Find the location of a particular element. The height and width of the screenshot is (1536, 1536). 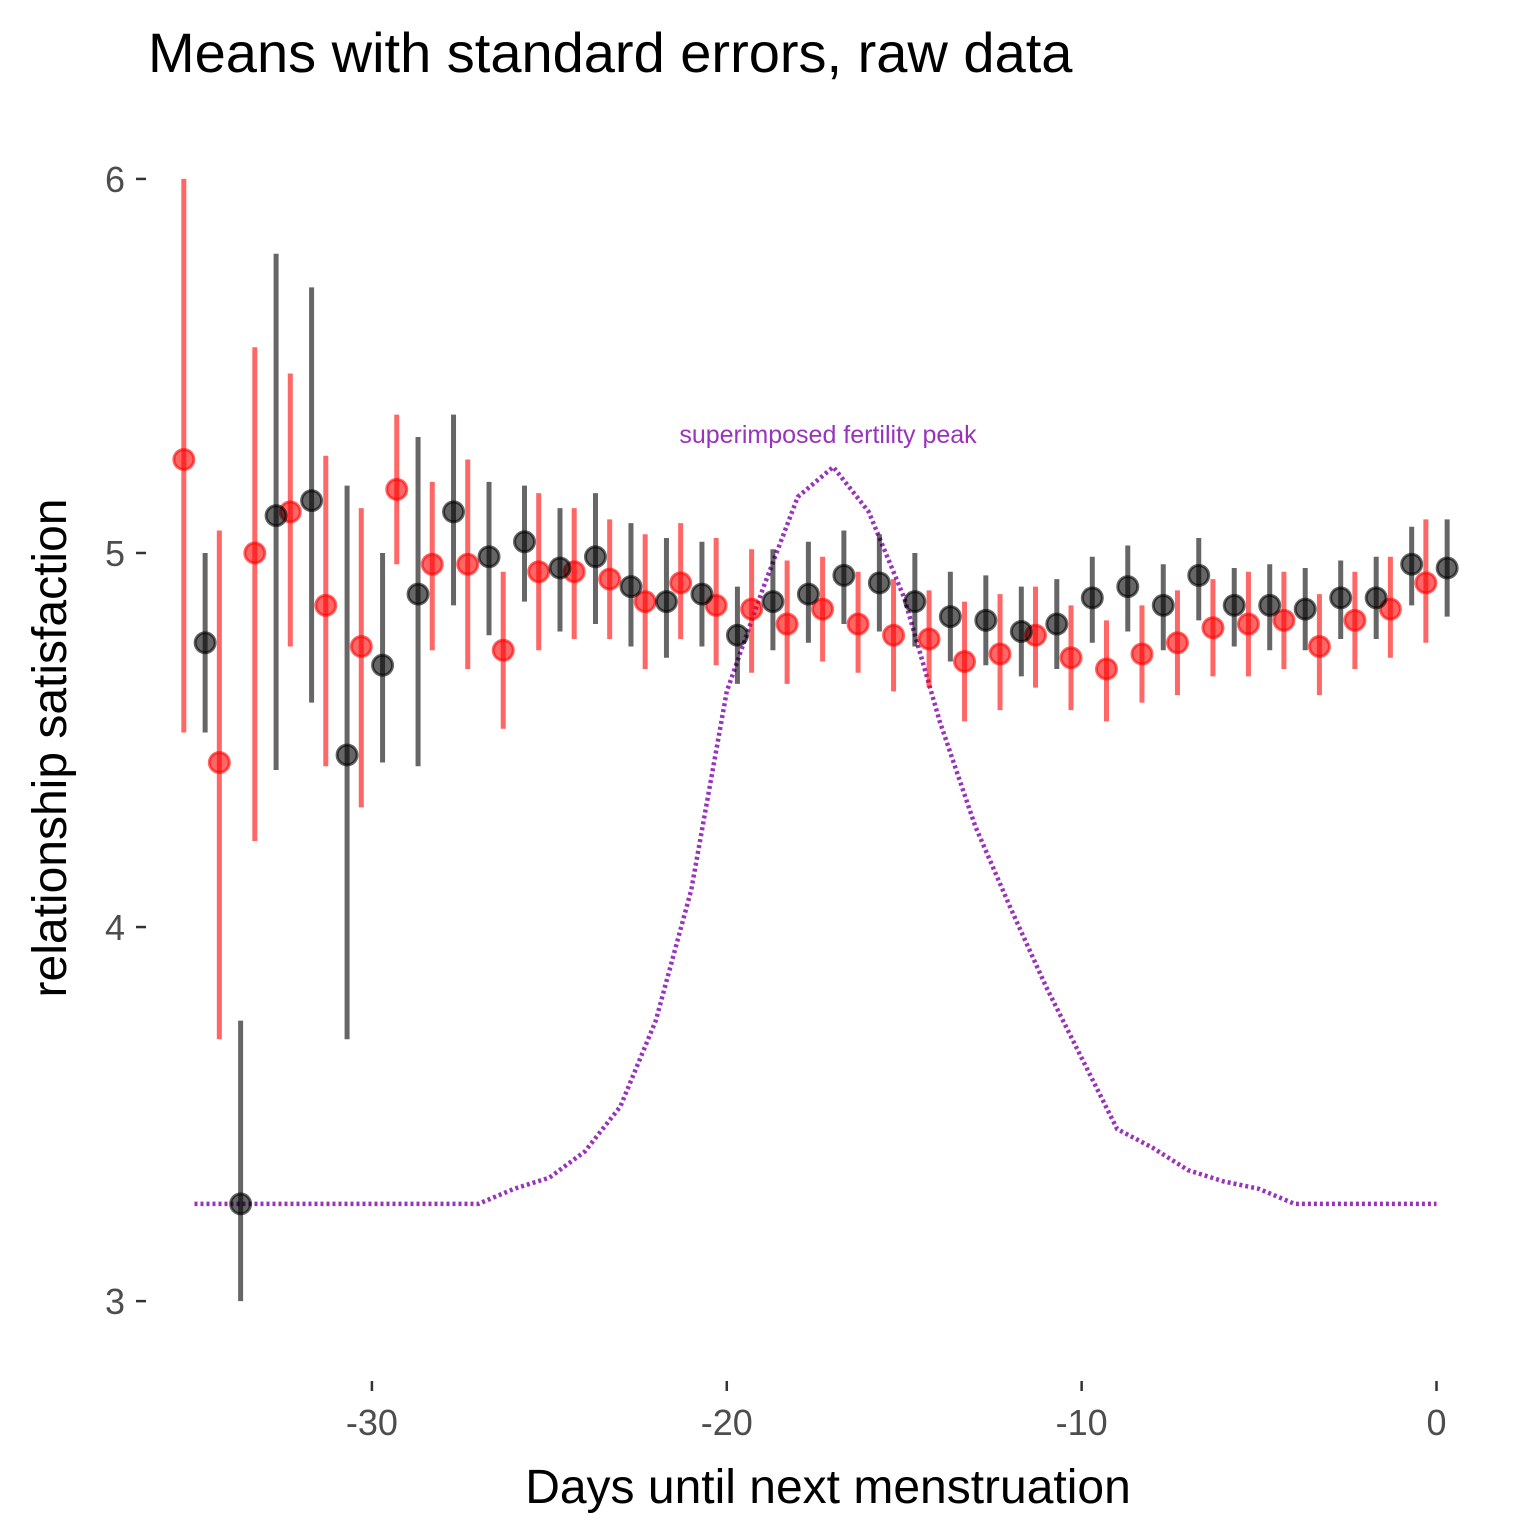

y-tick-label: 6 is located at coordinates (115, 179).